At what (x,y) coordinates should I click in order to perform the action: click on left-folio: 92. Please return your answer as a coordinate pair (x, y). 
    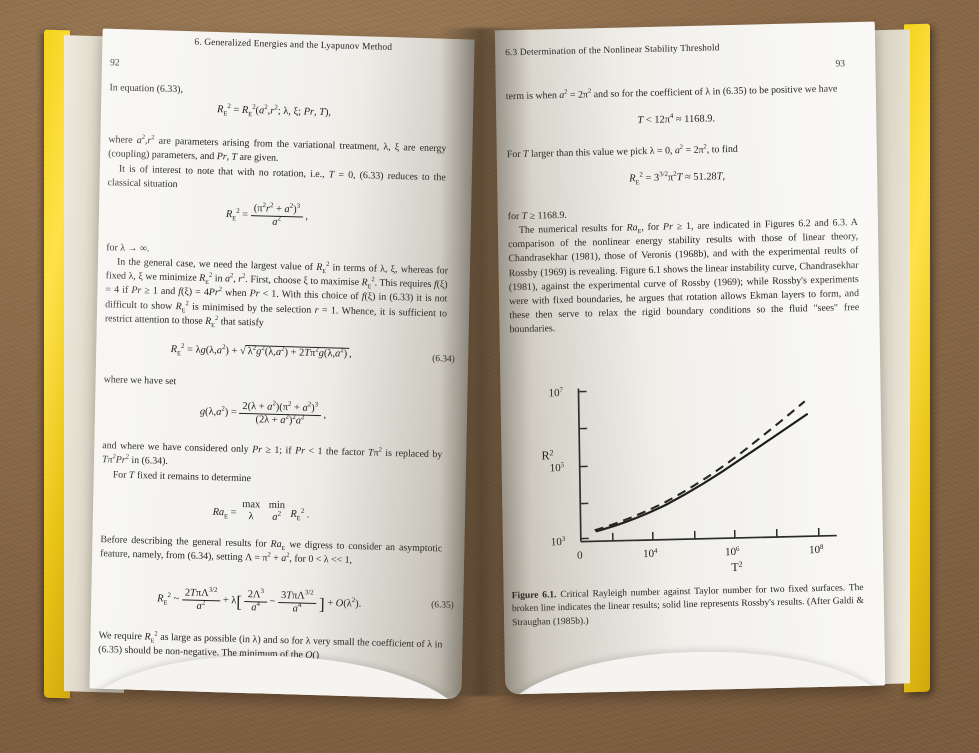
    Looking at the image, I should click on (114, 63).